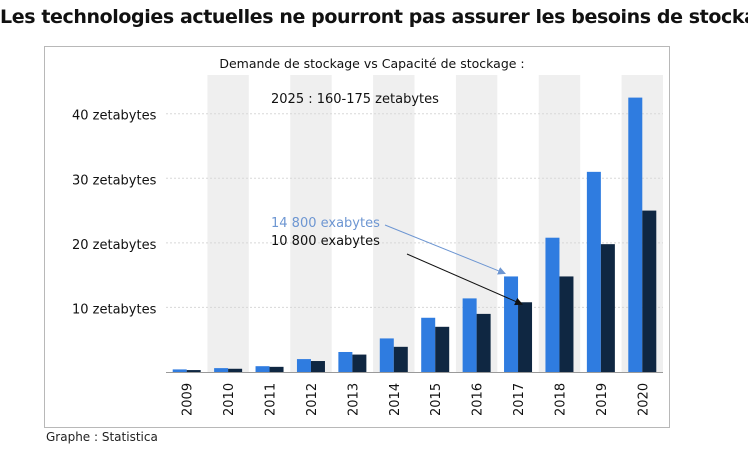 The image size is (748, 450). I want to click on x-tick-label-2018: 2018, so click(560, 399).